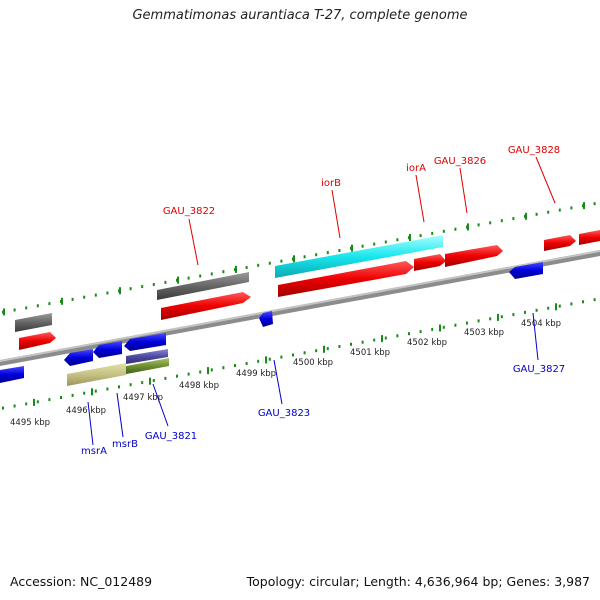  Describe the element at coordinates (361, 205) in the screenshot. I see `forward-gene-labels: GAU_3822 iorB iorA GAU_3826 GAU_3828` at that location.